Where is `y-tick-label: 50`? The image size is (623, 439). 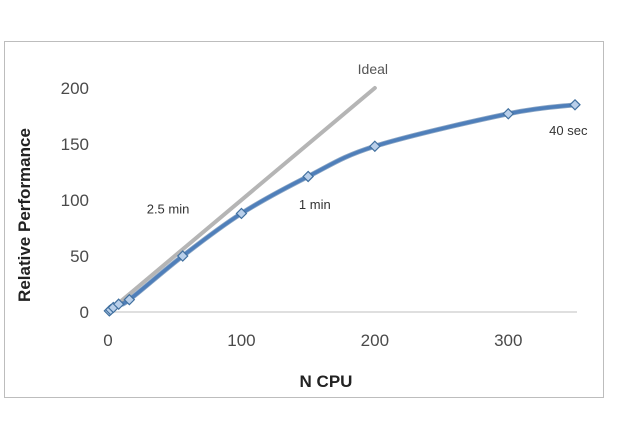
y-tick-label: 50 is located at coordinates (79, 256).